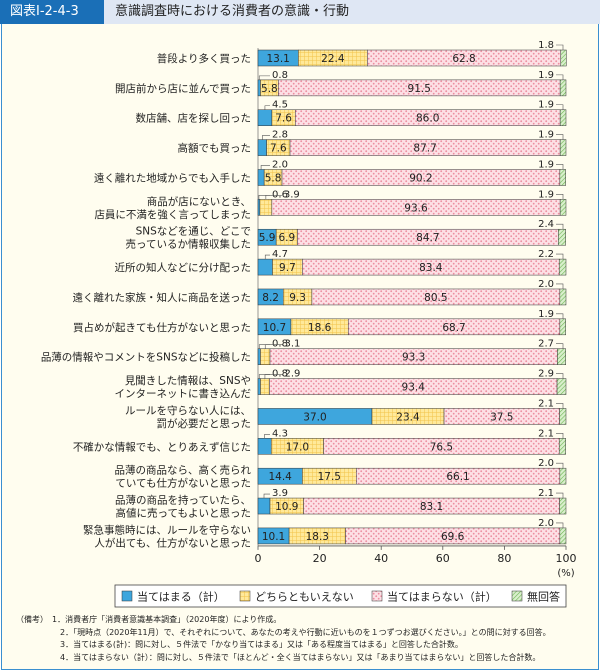 The image size is (600, 671). Describe the element at coordinates (183, 267) in the screenshot. I see `category-label: 近所の知人などに分け配った` at that location.